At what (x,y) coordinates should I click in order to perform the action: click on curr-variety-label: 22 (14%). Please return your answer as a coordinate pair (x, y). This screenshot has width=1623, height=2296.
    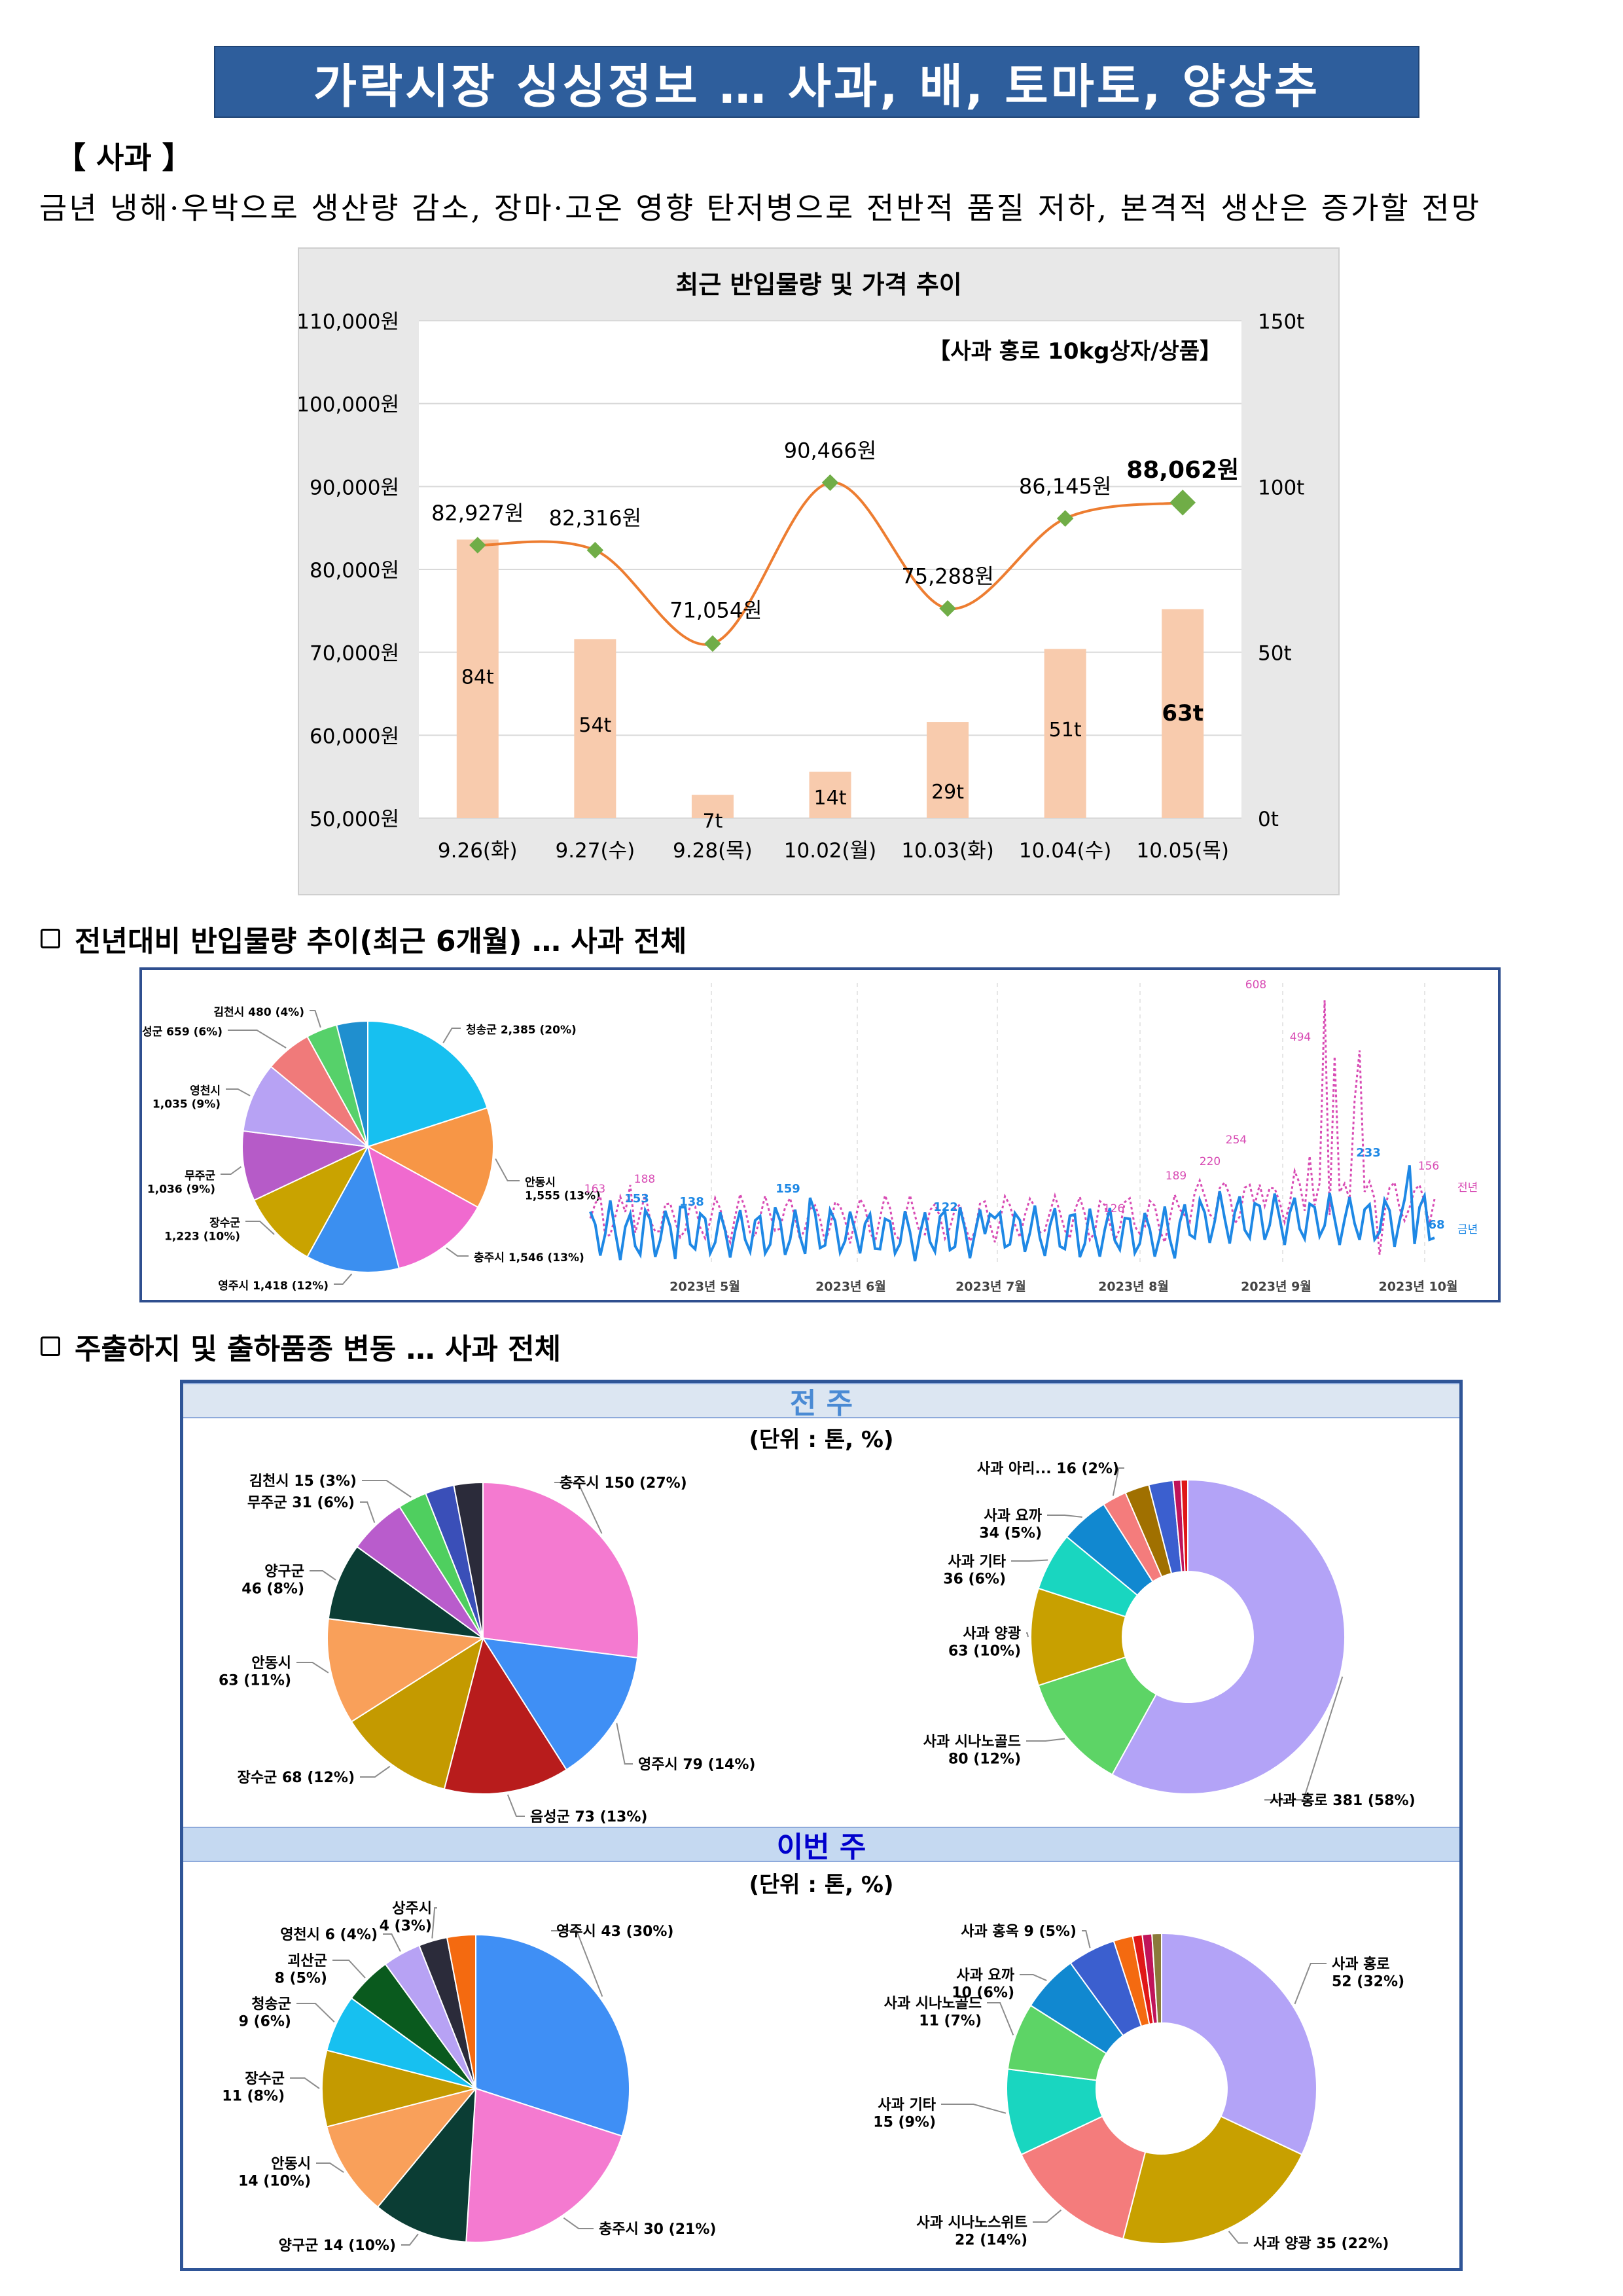
    Looking at the image, I should click on (991, 2240).